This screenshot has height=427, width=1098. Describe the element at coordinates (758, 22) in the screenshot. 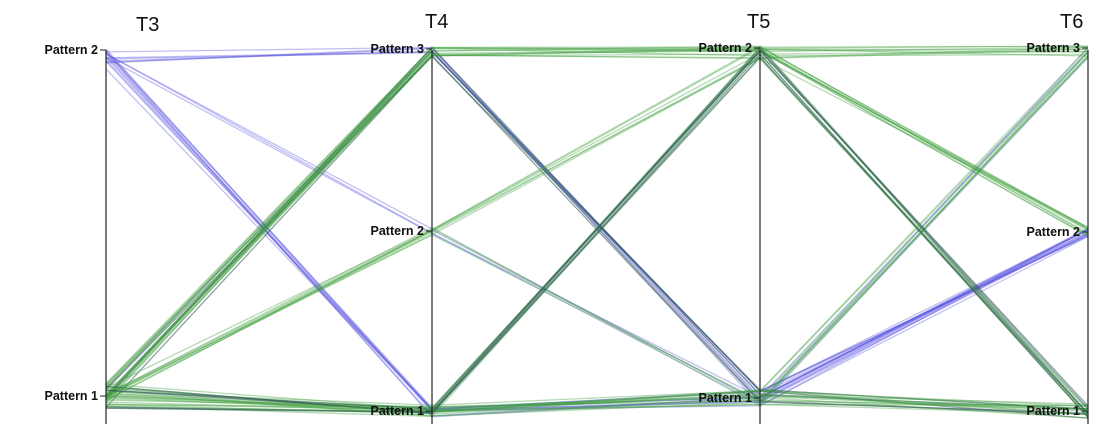

I see `axis-title-t5: T5` at that location.